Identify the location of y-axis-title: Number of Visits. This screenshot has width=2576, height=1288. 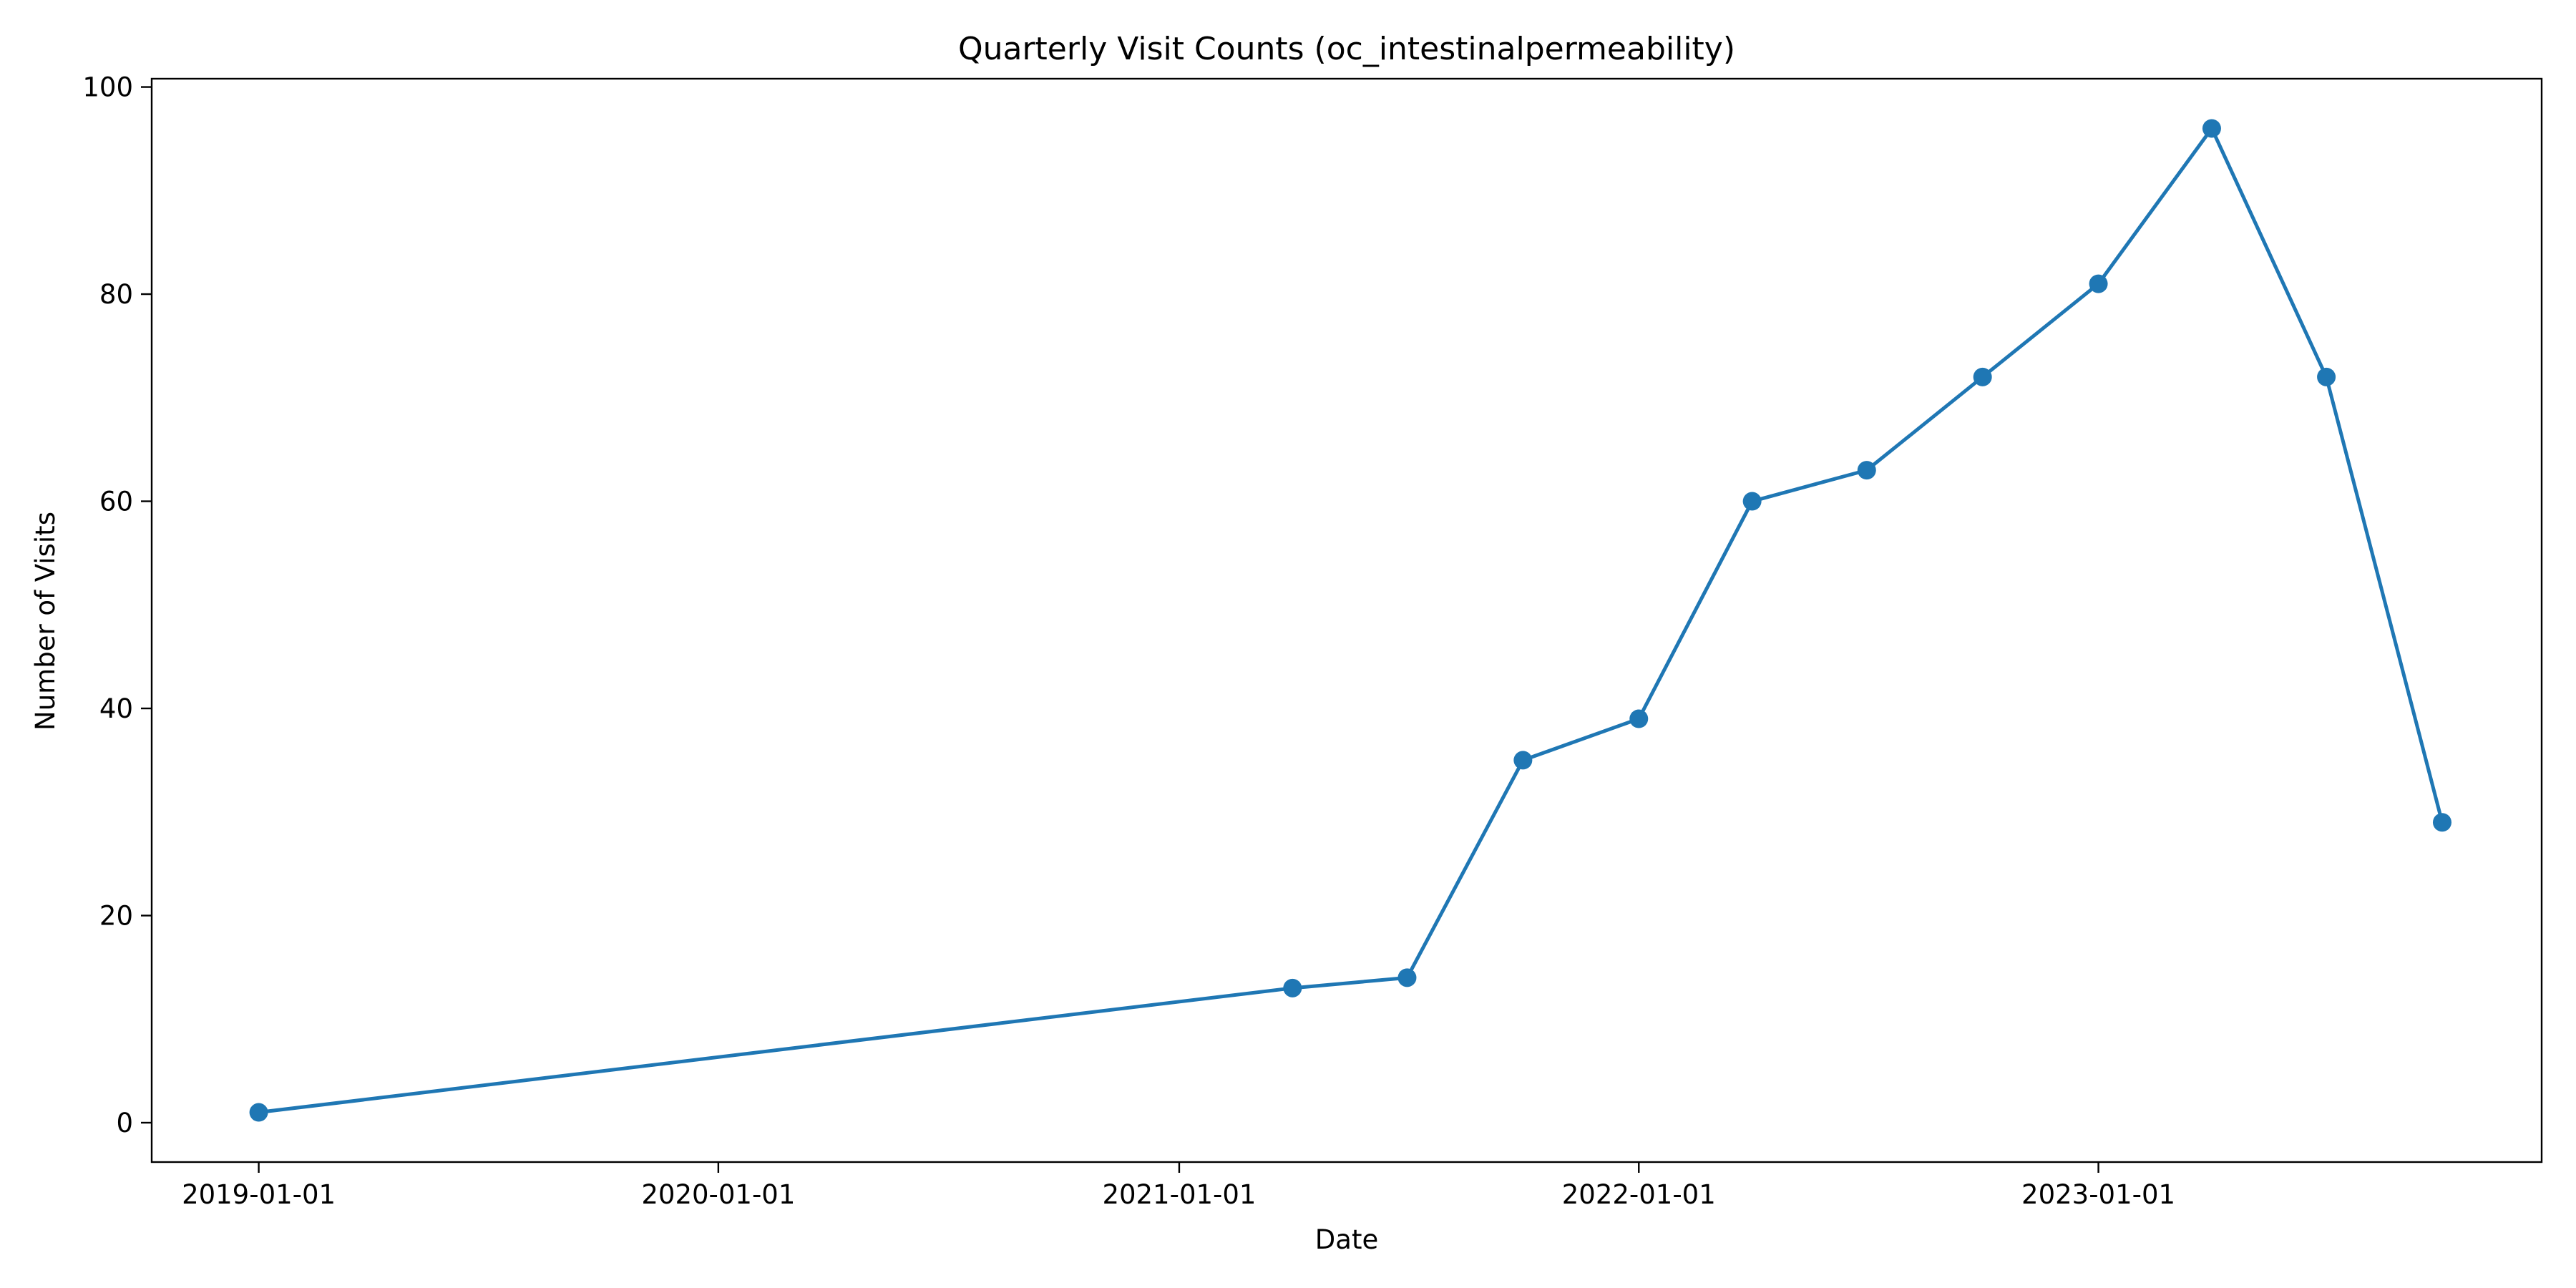
(45, 621).